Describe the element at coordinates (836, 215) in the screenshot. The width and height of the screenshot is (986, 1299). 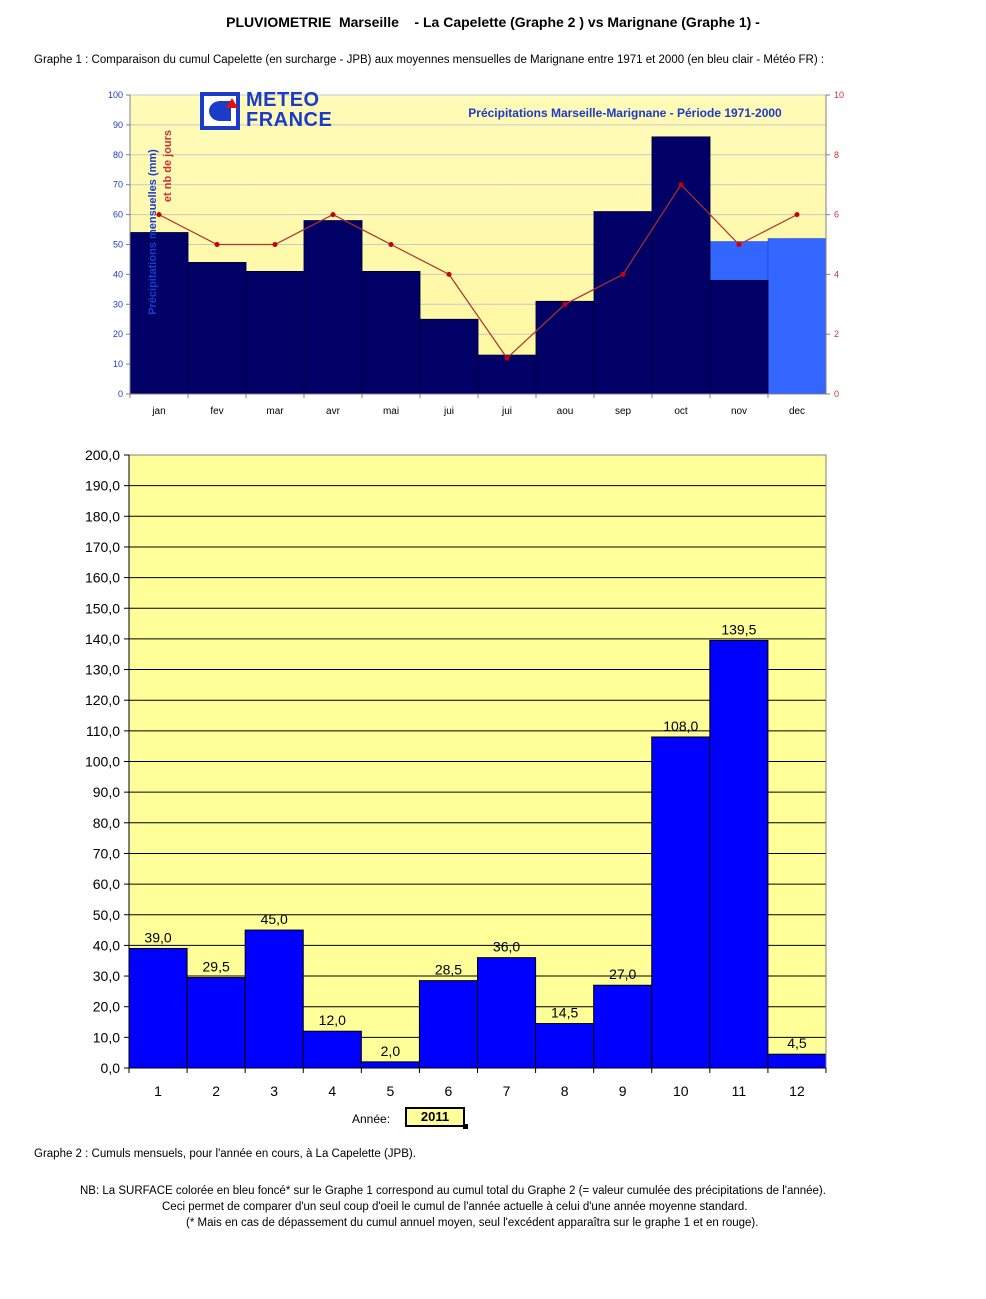
I see `graphe1-y2tick-label: 6` at that location.